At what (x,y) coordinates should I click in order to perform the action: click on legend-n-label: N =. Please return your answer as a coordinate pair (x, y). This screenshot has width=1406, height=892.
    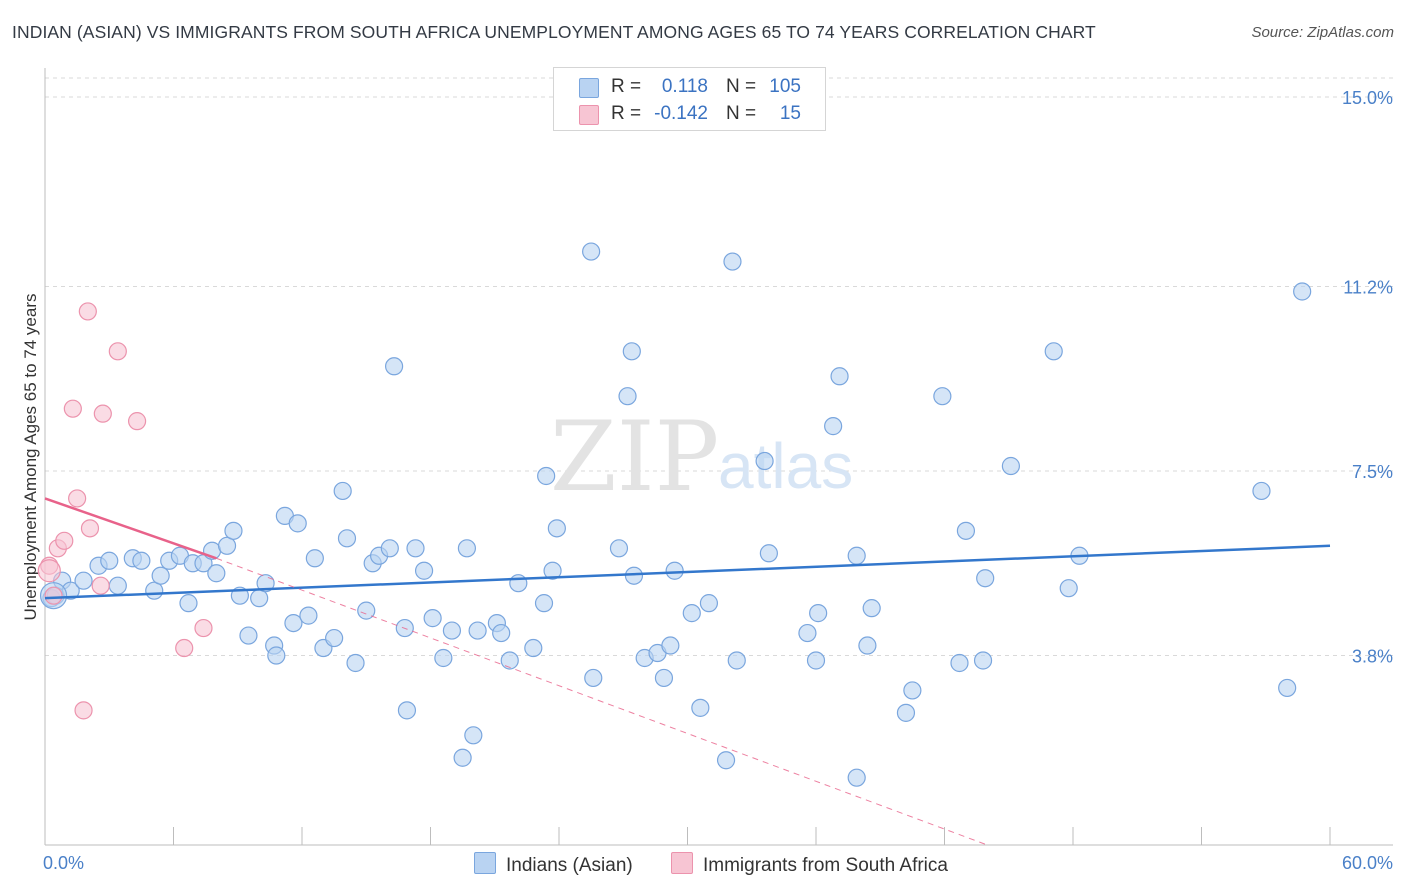
    Looking at the image, I should click on (741, 86).